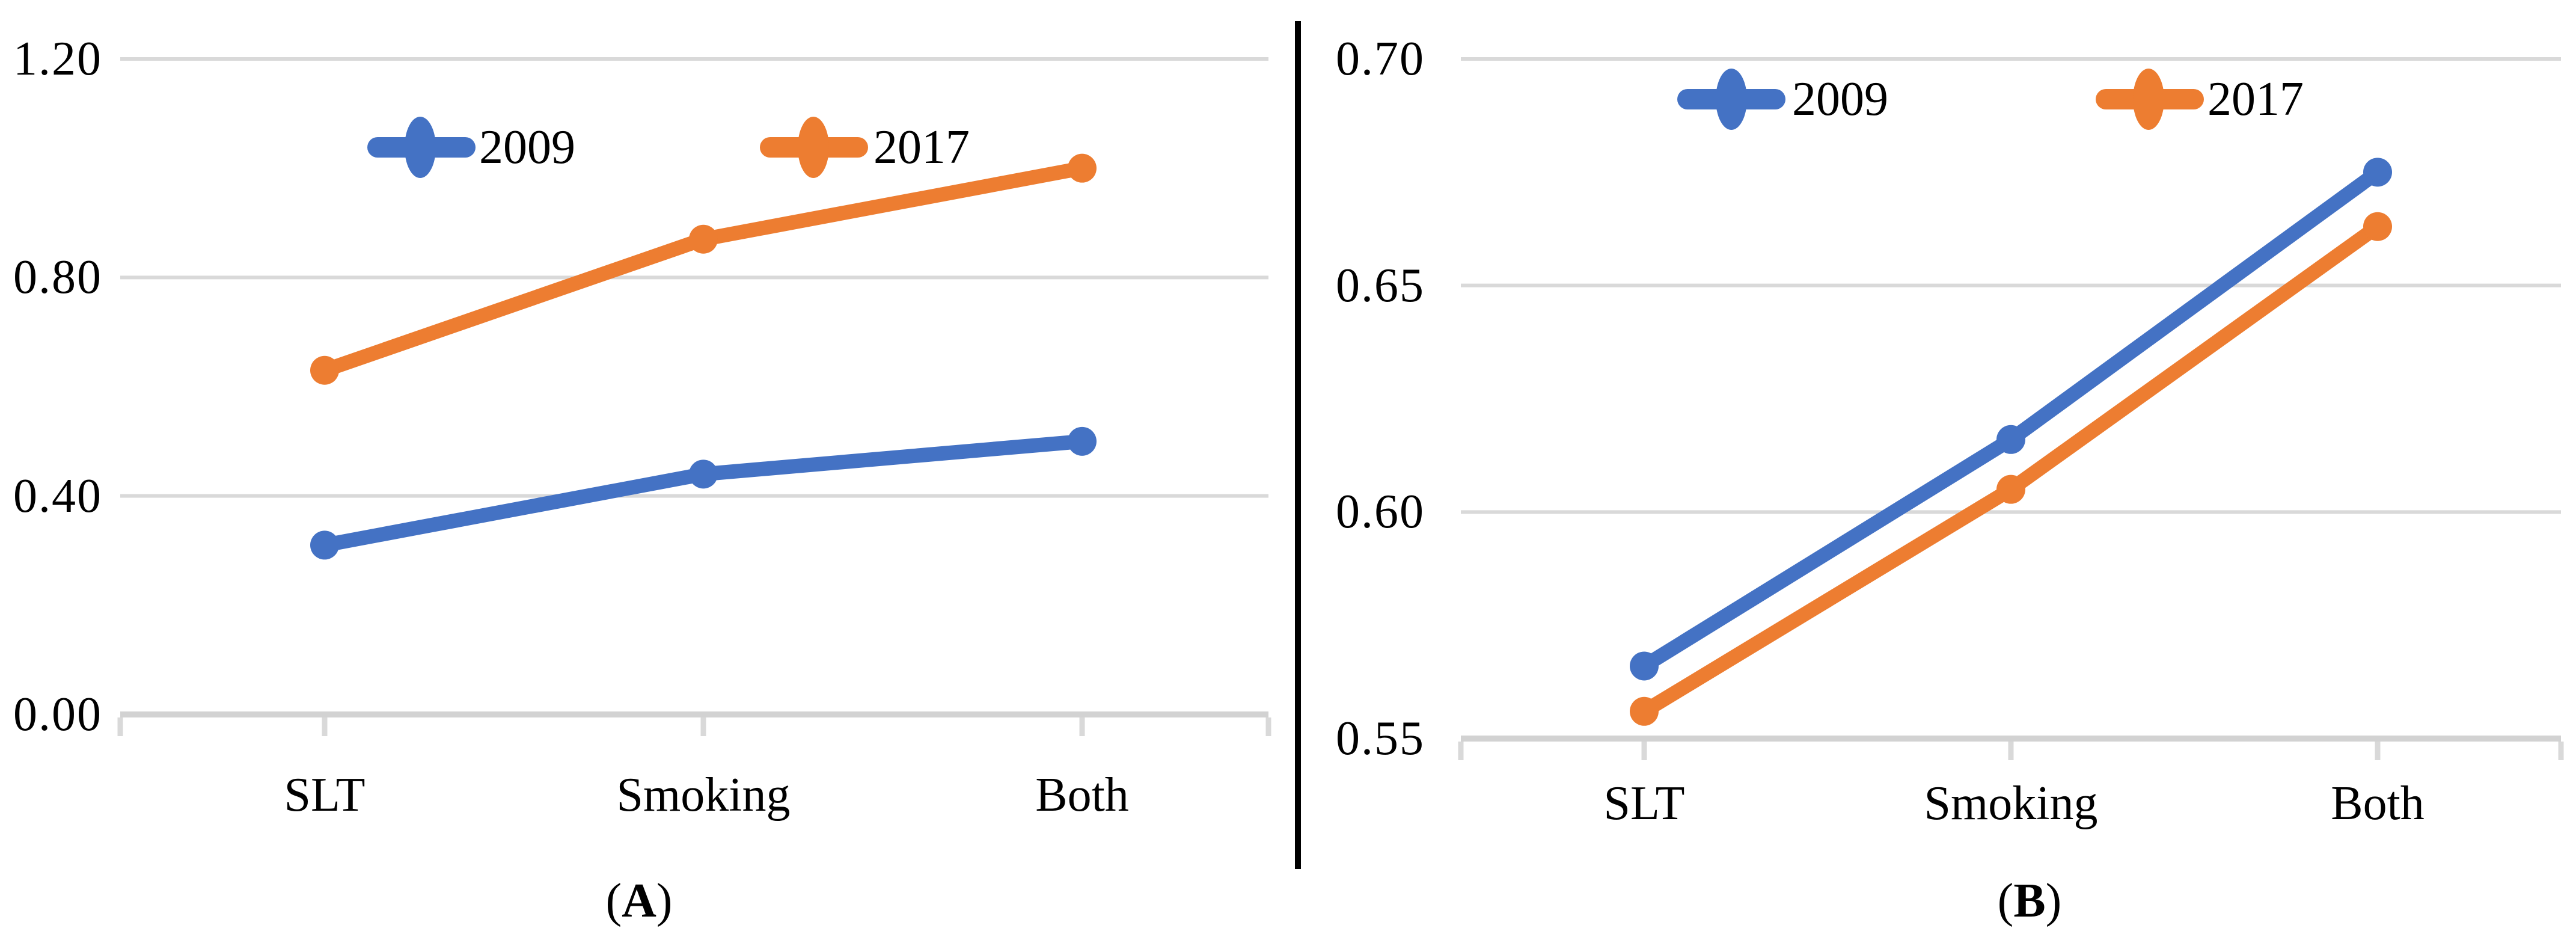 The width and height of the screenshot is (2576, 937). I want to click on panel-divider-line, so click(1298, 445).